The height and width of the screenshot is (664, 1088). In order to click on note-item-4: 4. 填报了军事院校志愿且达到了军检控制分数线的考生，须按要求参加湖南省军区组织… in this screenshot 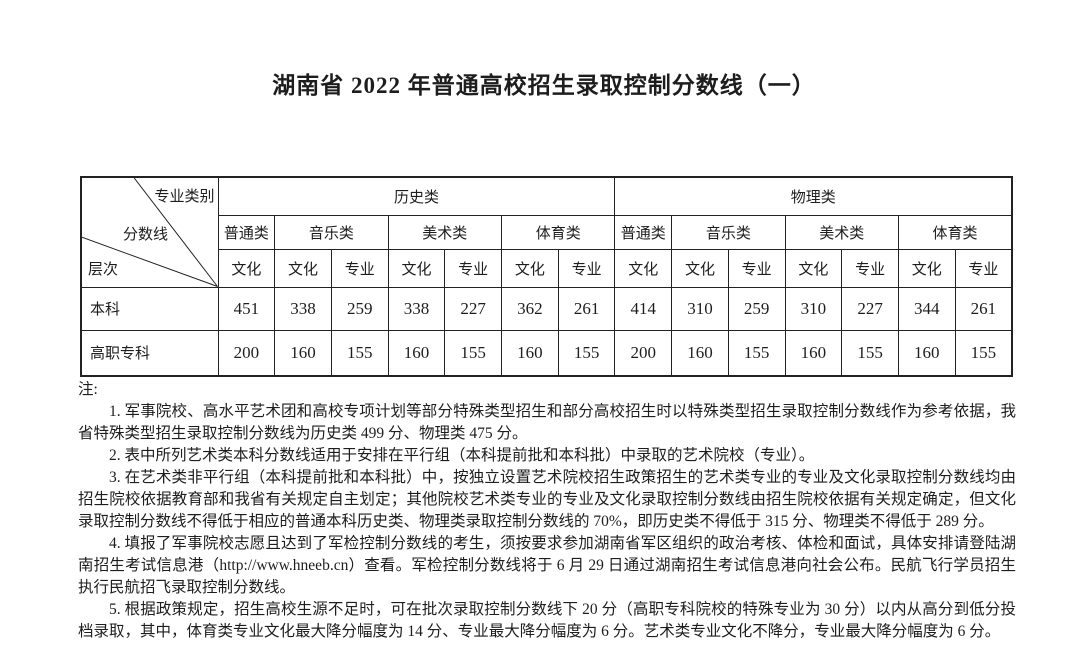, I will do `click(547, 565)`.